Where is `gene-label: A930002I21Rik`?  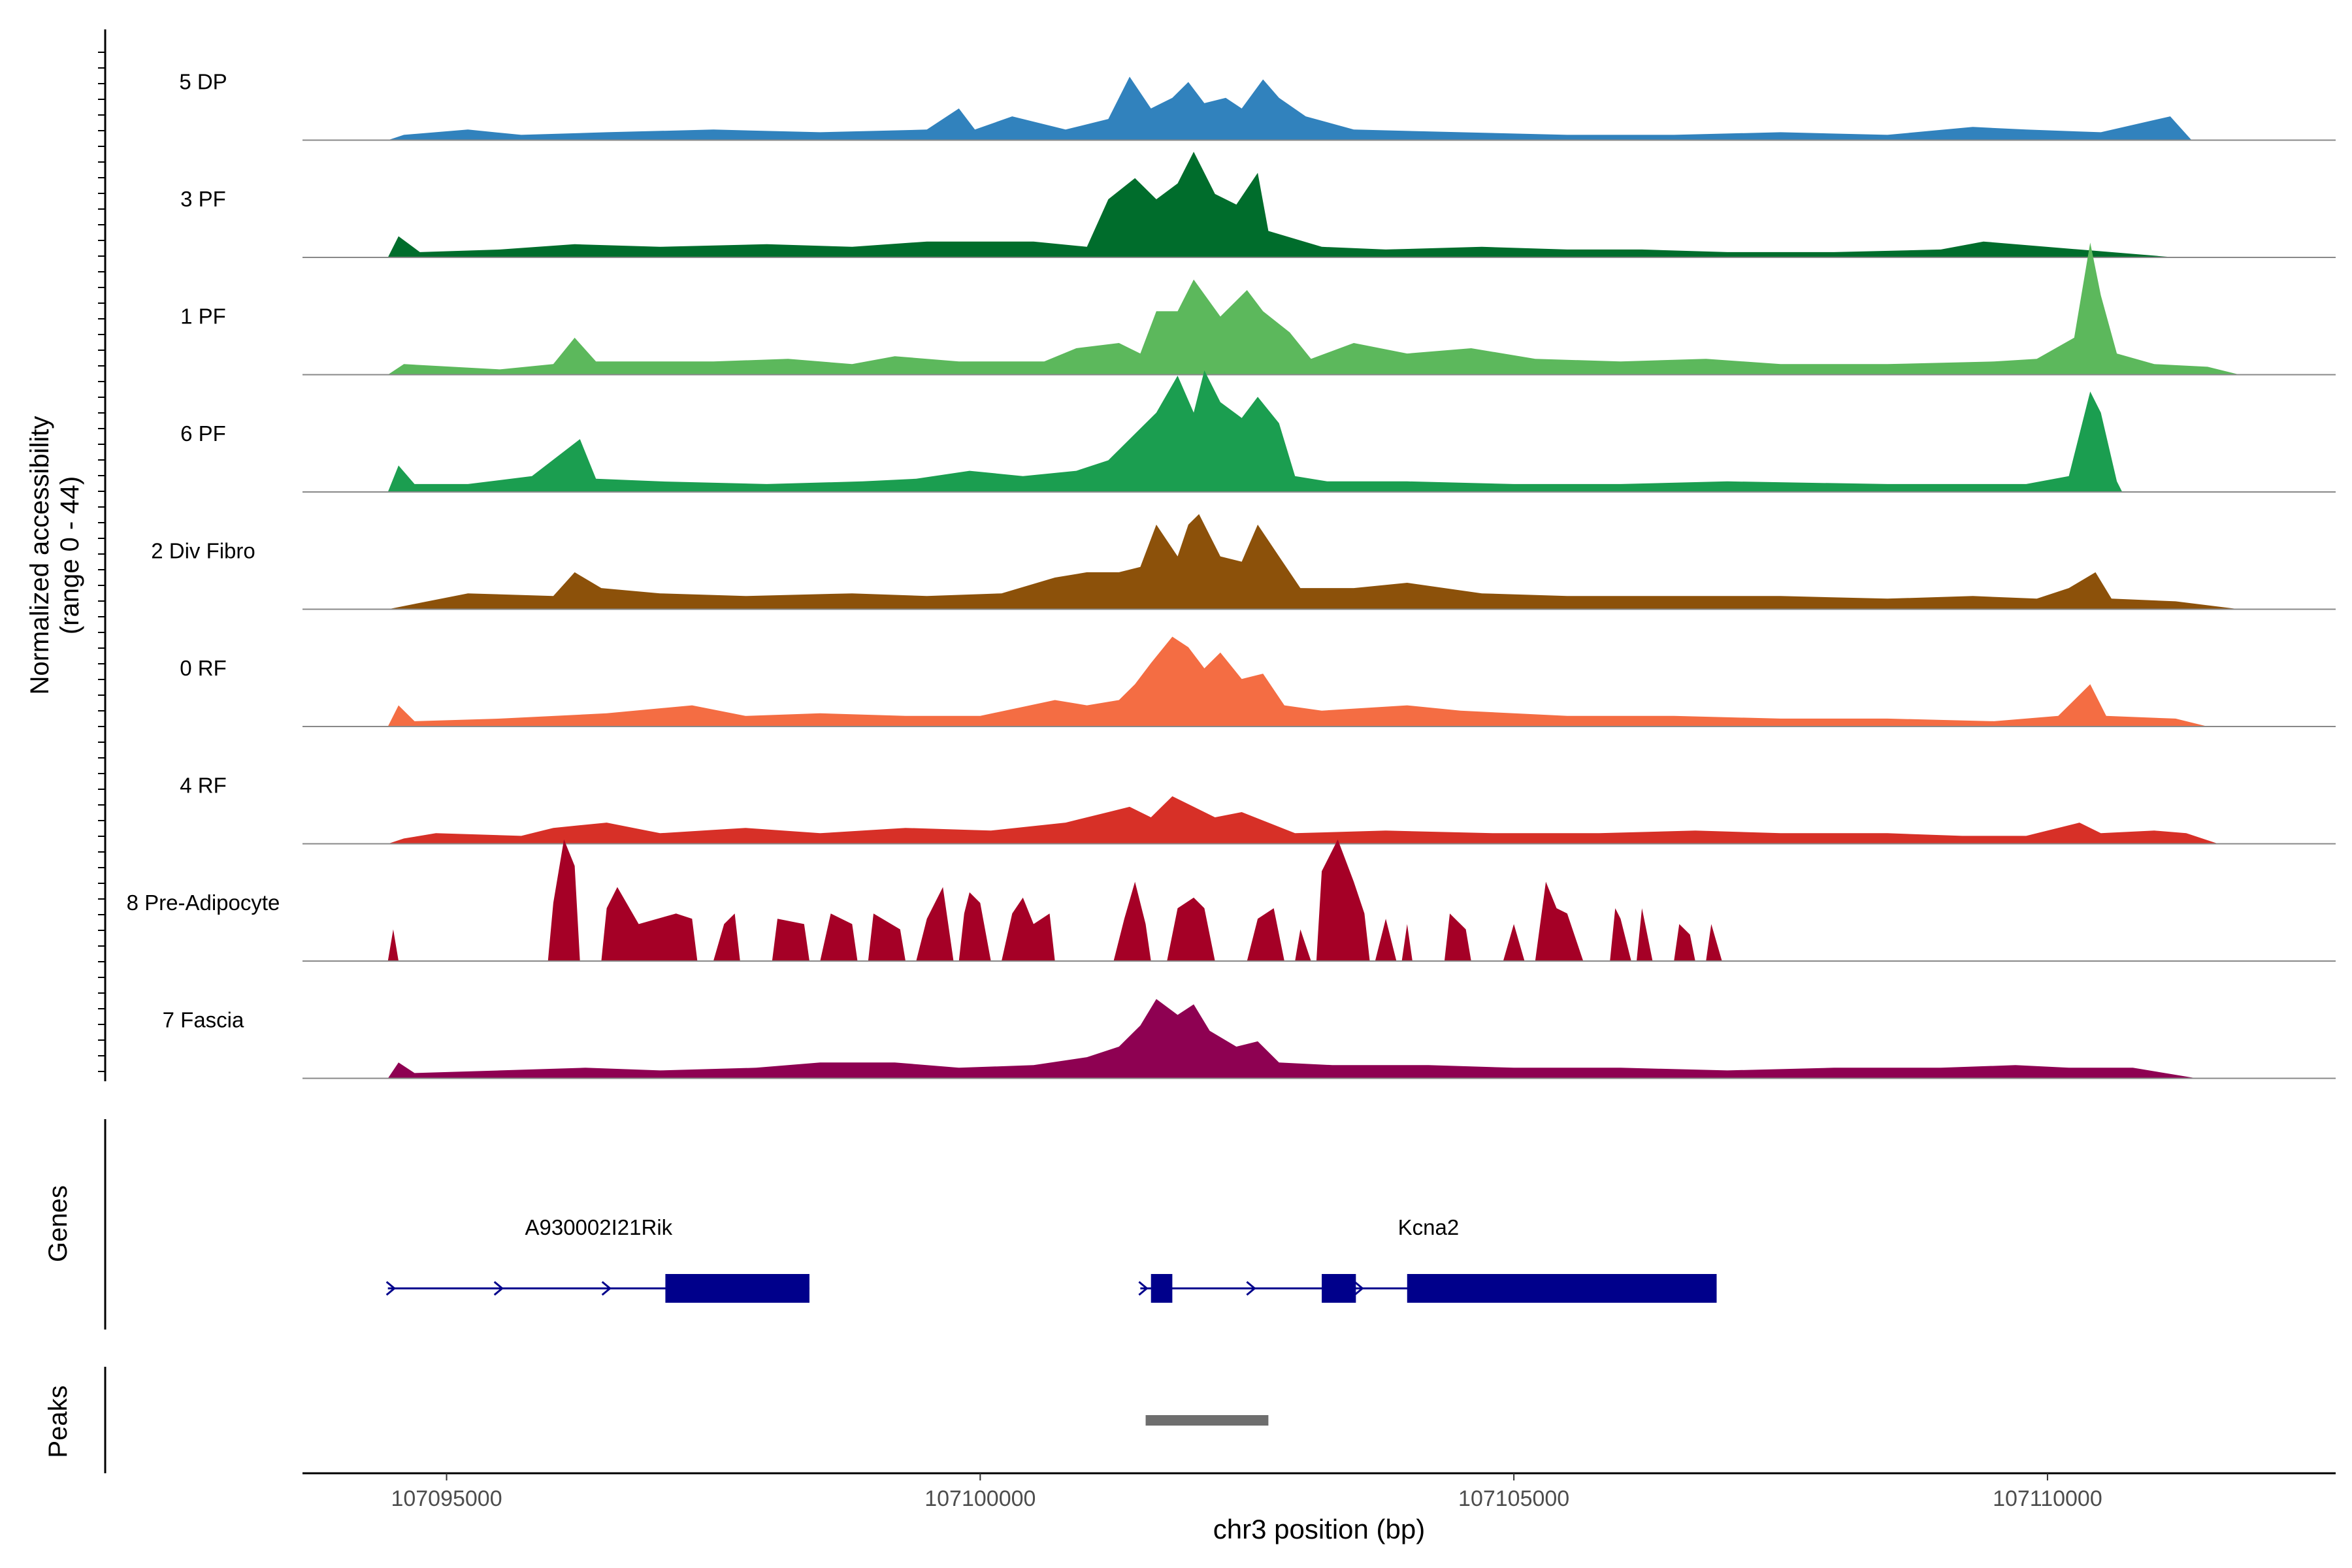 gene-label: A930002I21Rik is located at coordinates (598, 1227).